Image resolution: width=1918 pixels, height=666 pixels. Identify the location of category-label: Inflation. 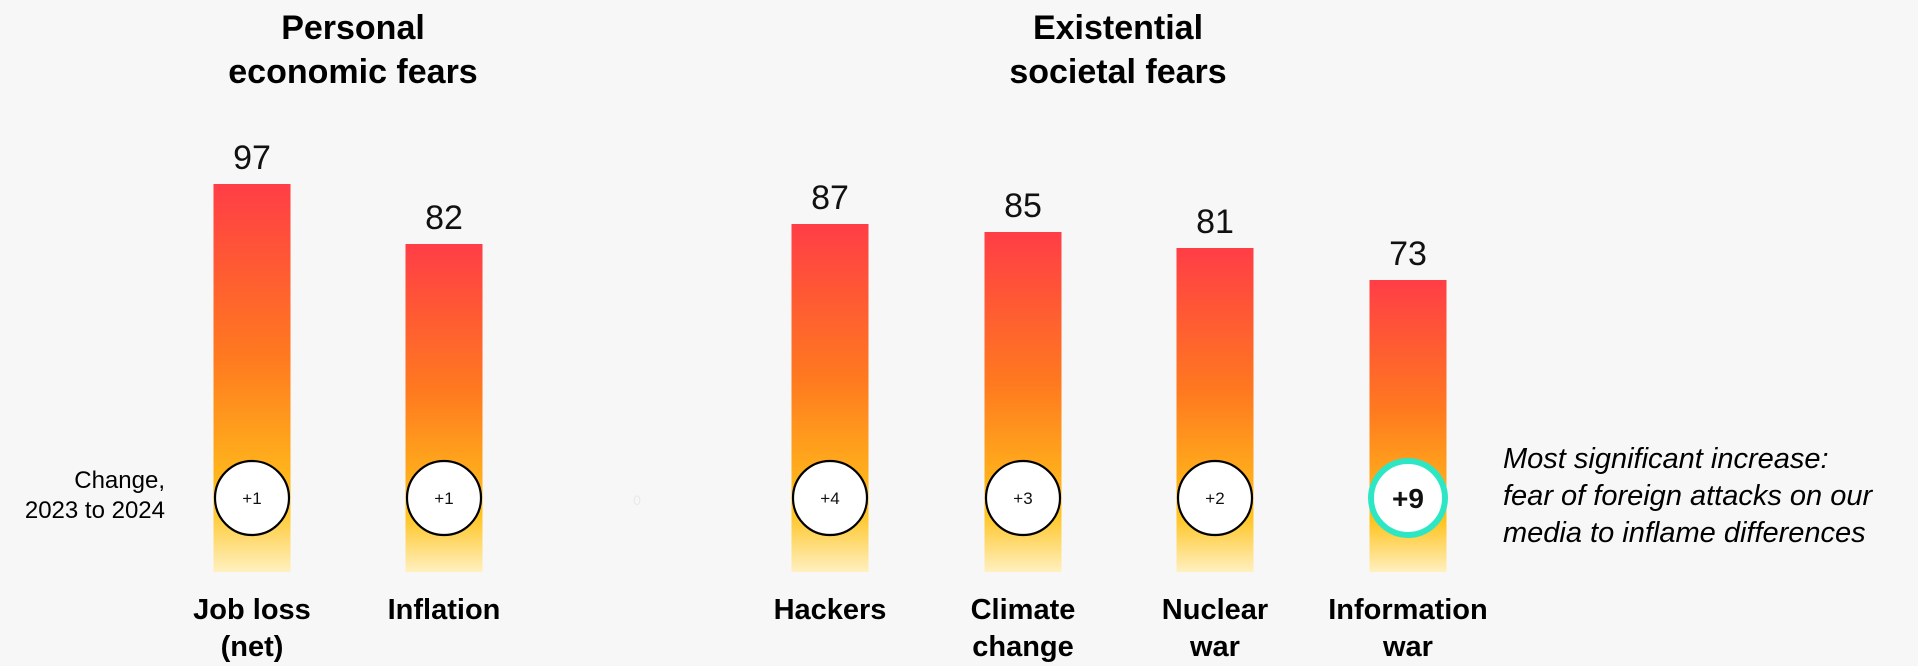
(444, 610).